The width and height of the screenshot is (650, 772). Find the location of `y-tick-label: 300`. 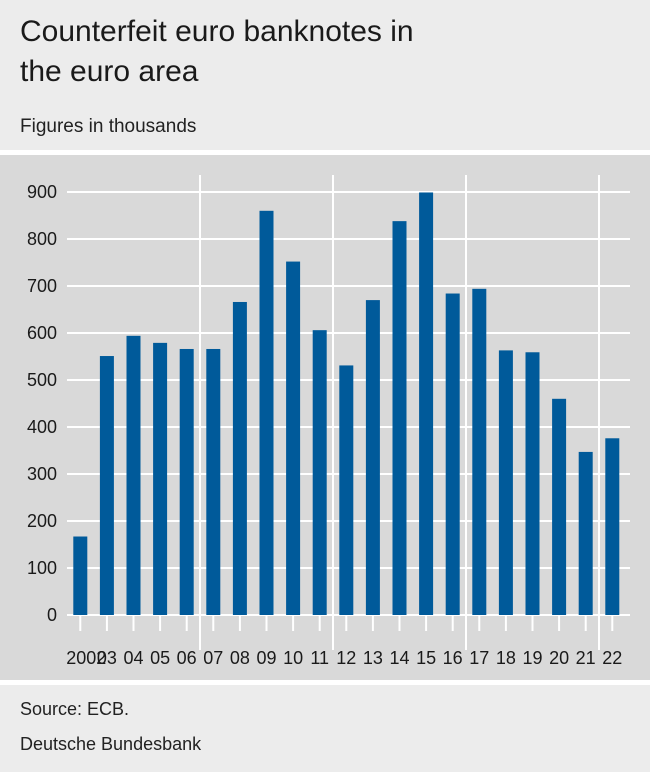

y-tick-label: 300 is located at coordinates (42, 474).